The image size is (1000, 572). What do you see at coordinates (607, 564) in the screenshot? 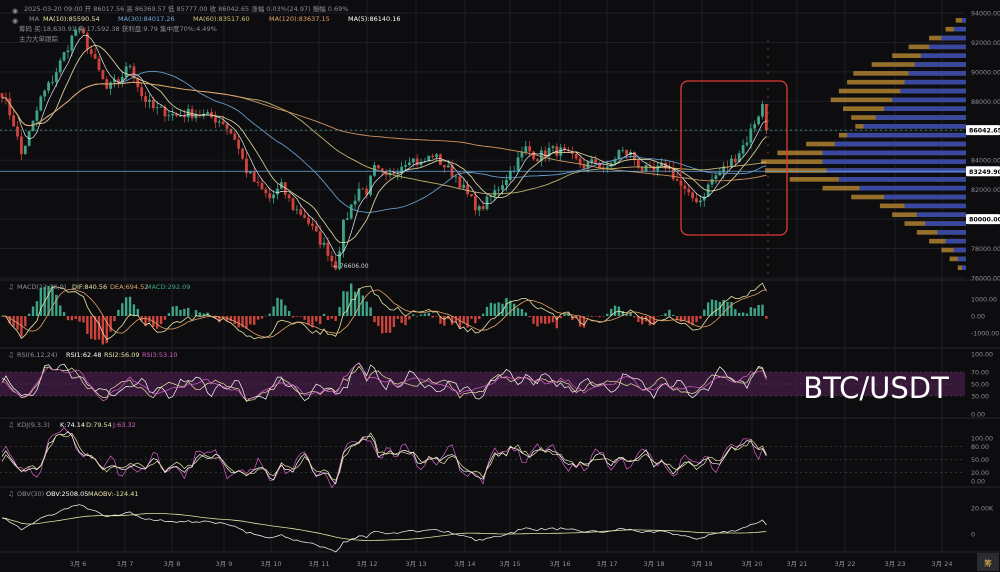
I see `time-tick-label: 3月 17` at bounding box center [607, 564].